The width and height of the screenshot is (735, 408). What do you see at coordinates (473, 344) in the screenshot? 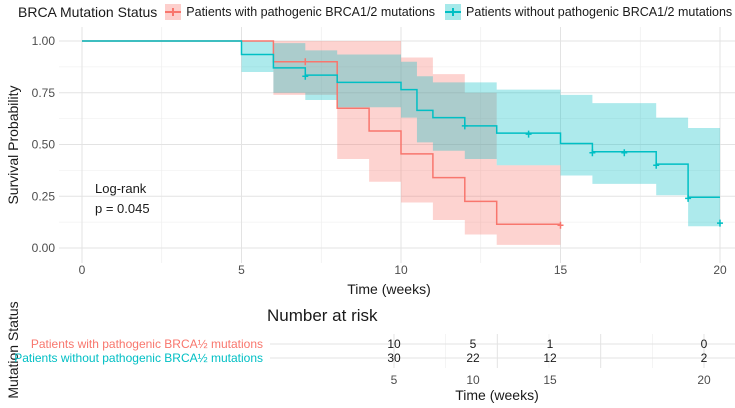
I see `risk-value: 5` at bounding box center [473, 344].